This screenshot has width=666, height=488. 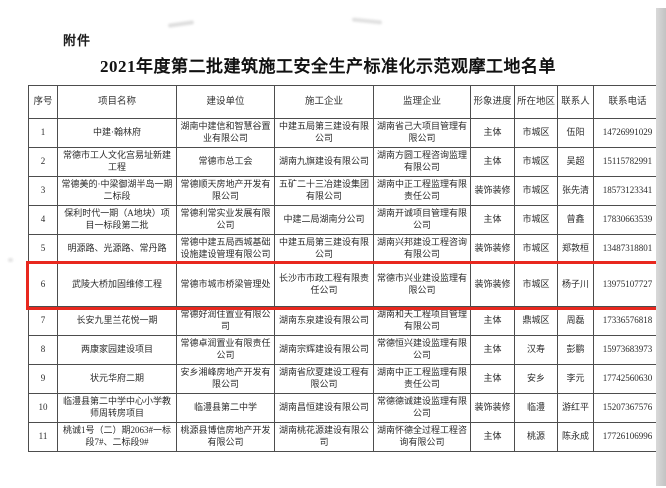 What do you see at coordinates (225, 191) in the screenshot?
I see `cell-builder: 常德顺天房地产开发有限公司` at bounding box center [225, 191].